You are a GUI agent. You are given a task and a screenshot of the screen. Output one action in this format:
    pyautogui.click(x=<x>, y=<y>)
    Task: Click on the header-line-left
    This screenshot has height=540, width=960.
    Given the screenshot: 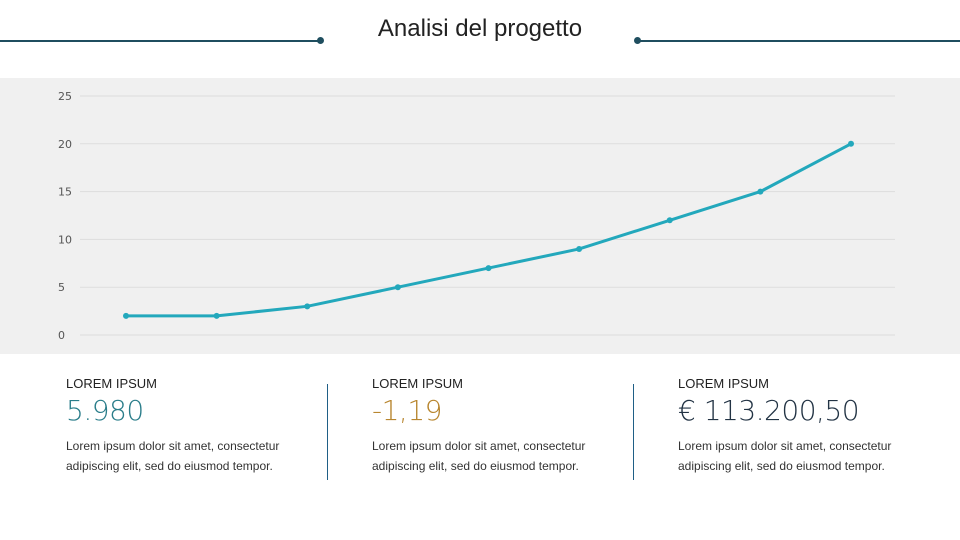 What is the action you would take?
    pyautogui.click(x=160, y=41)
    